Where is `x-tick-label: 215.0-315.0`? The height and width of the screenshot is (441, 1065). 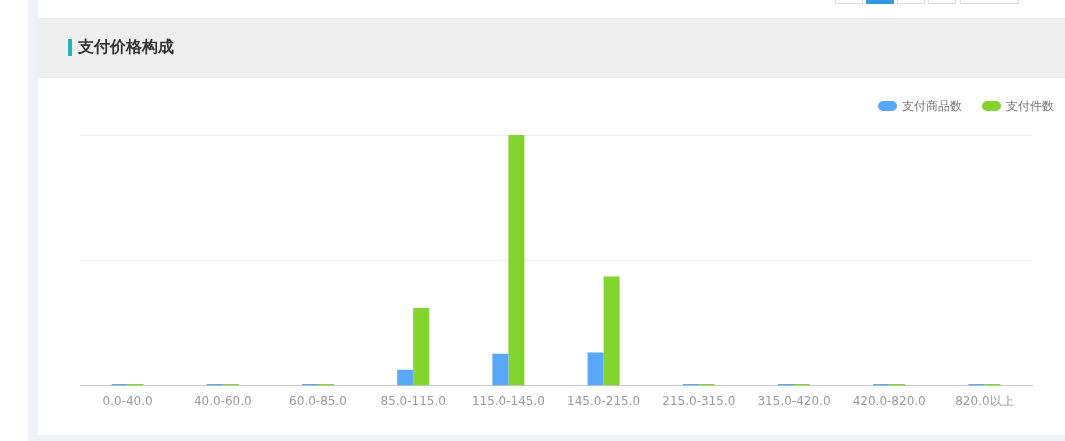 x-tick-label: 215.0-315.0 is located at coordinates (699, 400).